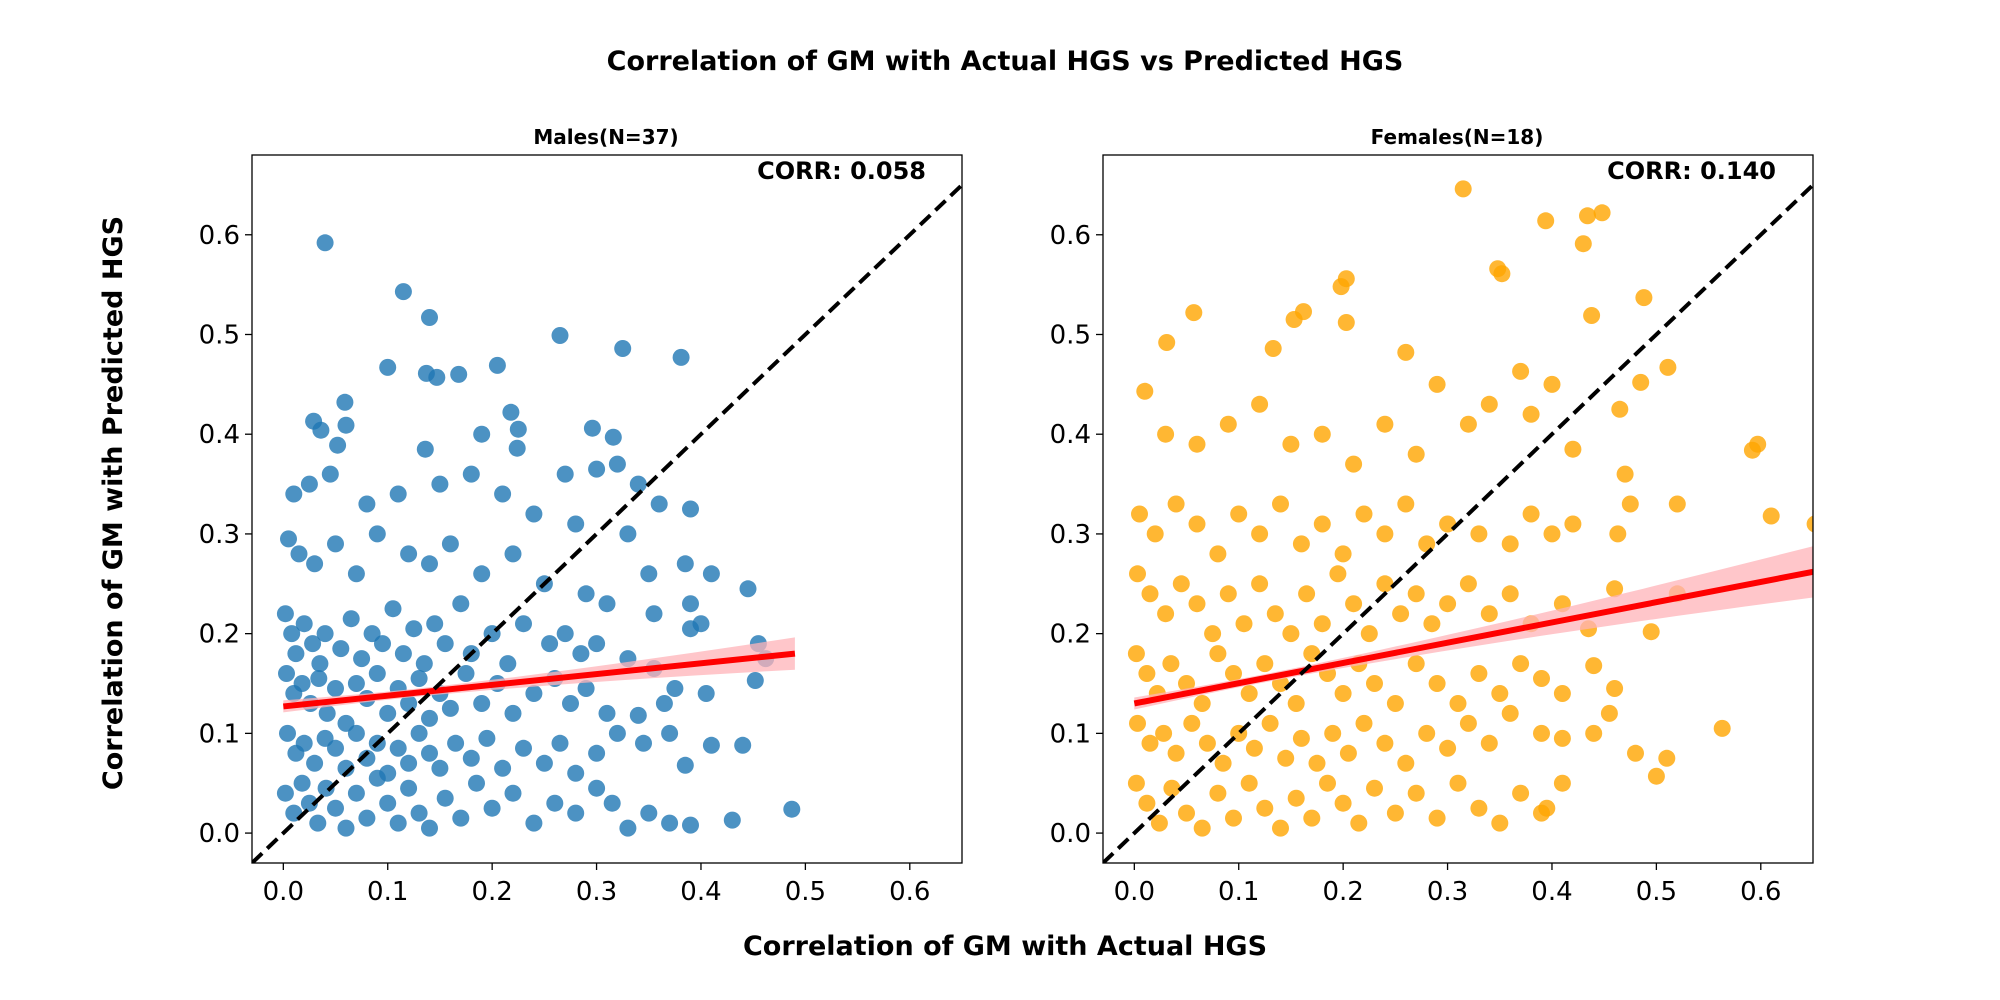 This screenshot has height=1000, width=2000. What do you see at coordinates (1342, 892) in the screenshot?
I see `x-tick-label: 0.2` at bounding box center [1342, 892].